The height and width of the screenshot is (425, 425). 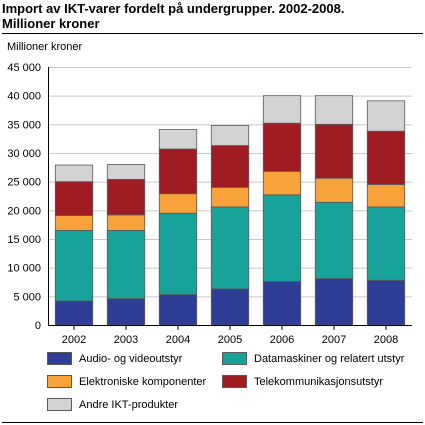 I want to click on x-tick-label: 2006, so click(x=282, y=340).